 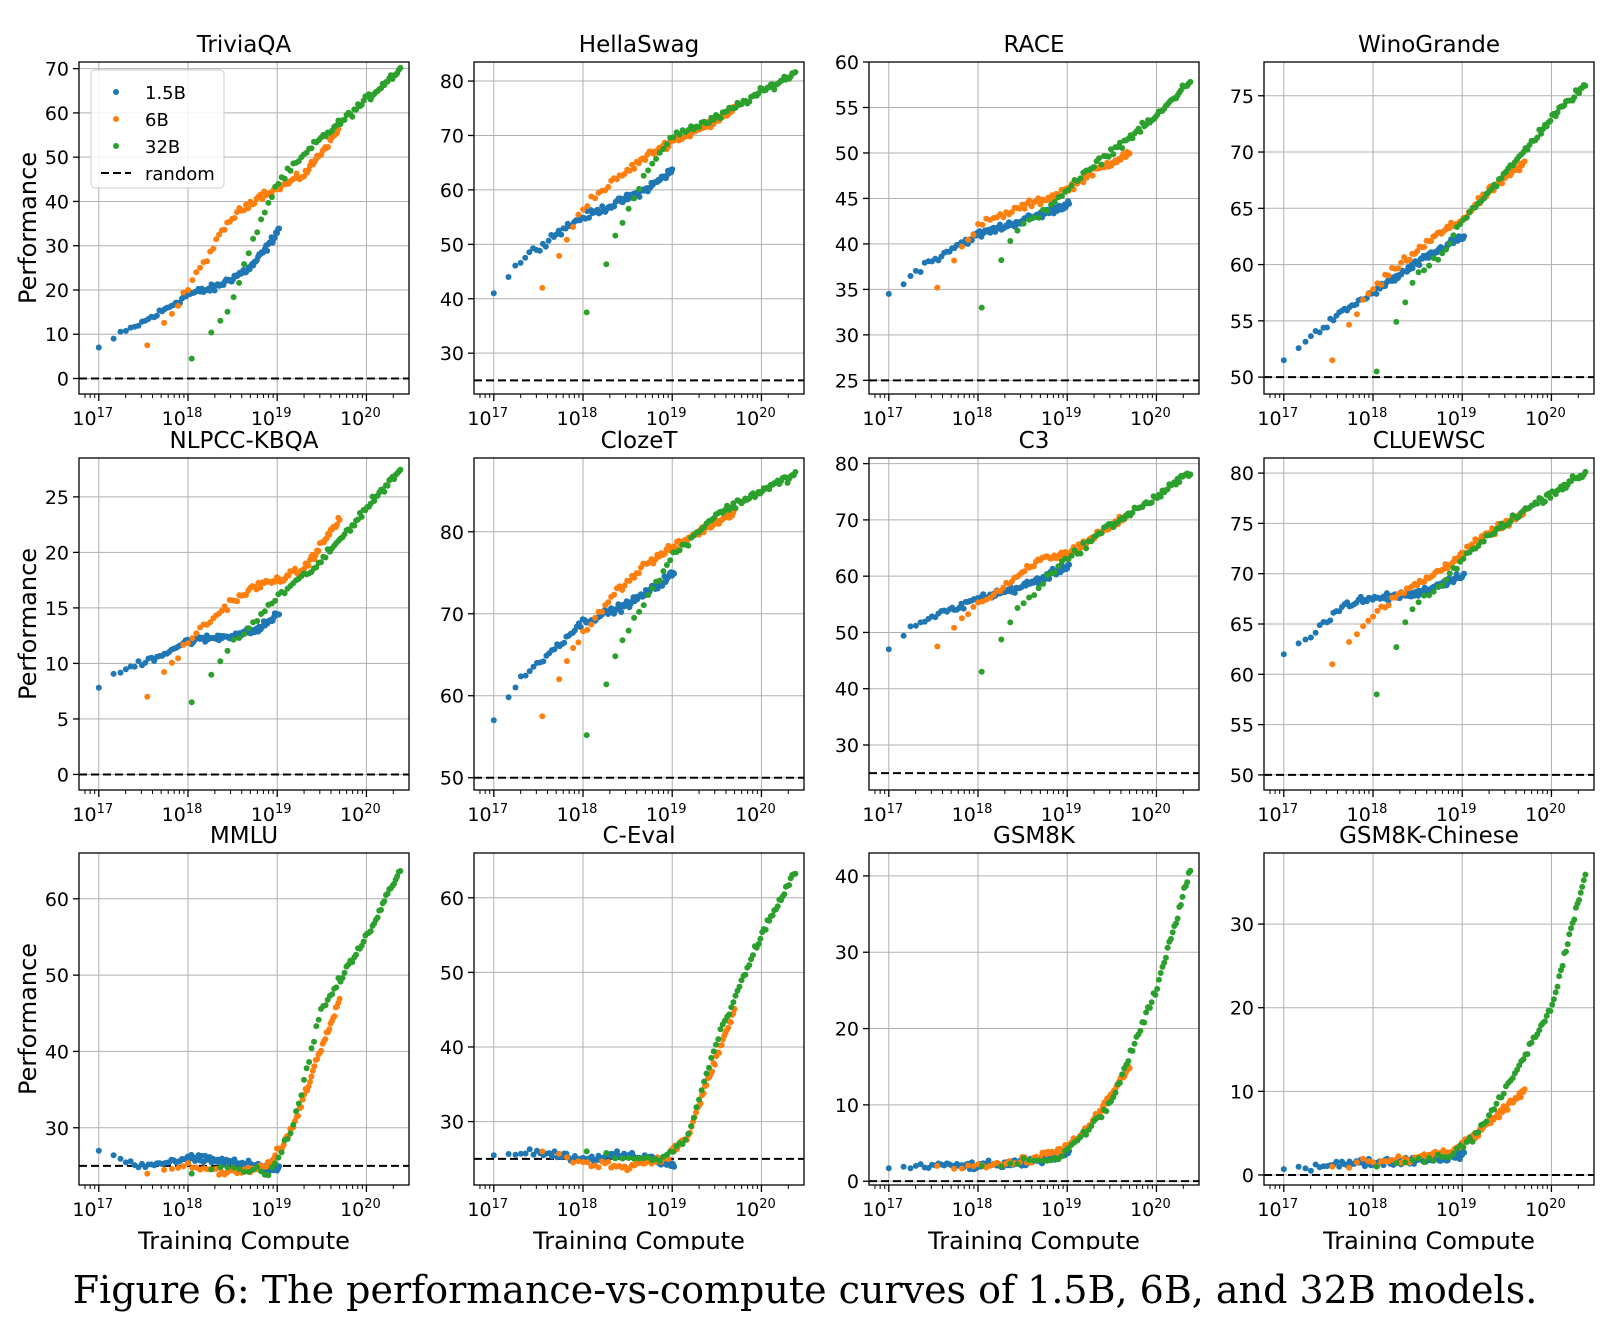 I want to click on y-tick-label: 55, so click(x=847, y=108).